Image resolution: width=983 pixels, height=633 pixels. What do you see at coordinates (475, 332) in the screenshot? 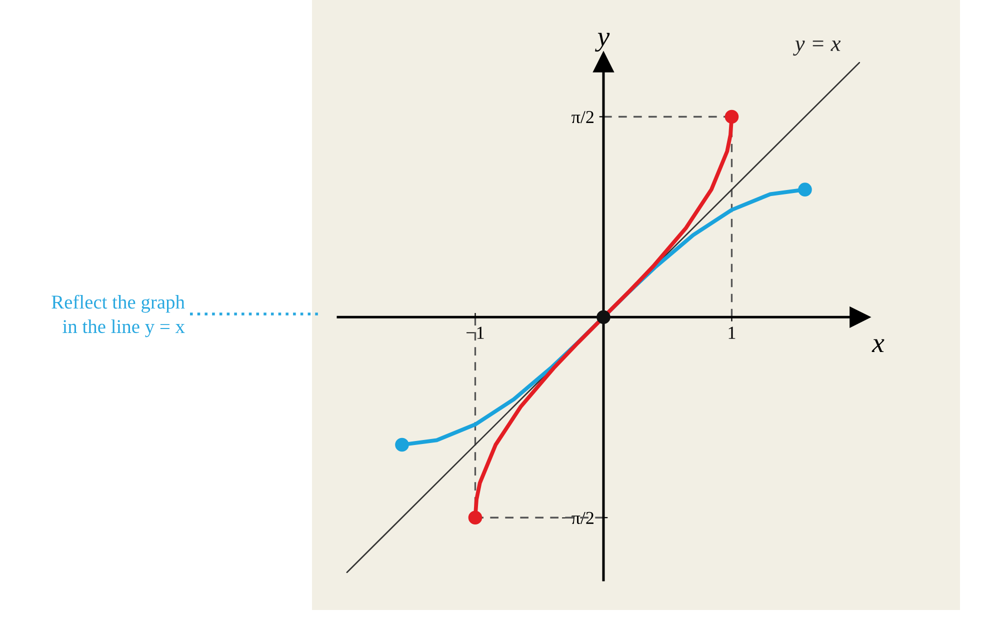
I see `x-tick-label: −1` at bounding box center [475, 332].